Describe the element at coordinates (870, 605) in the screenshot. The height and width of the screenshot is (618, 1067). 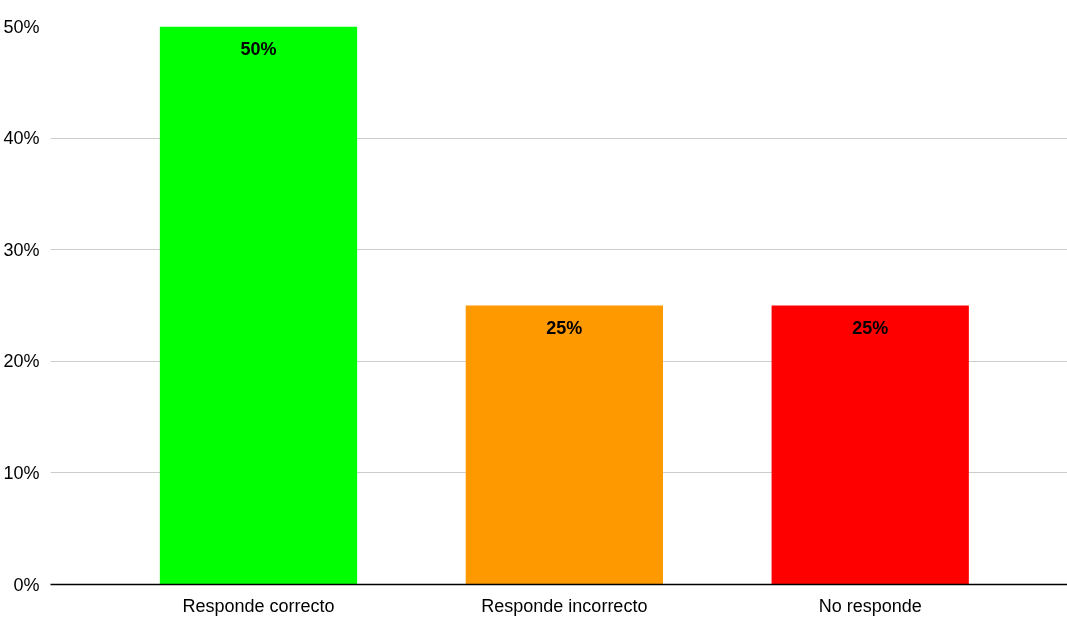
I see `x-tick-label: No responde` at that location.